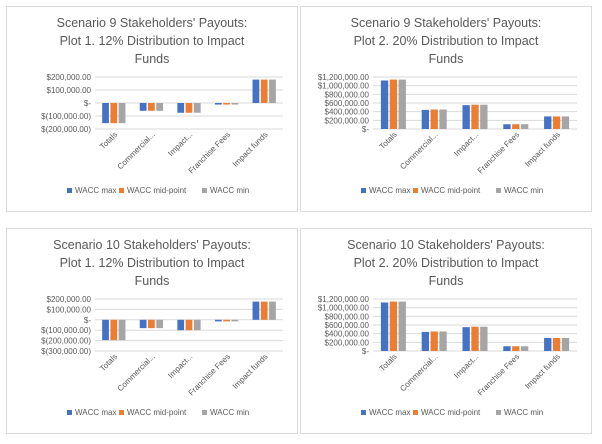  Describe the element at coordinates (347, 342) in the screenshot. I see `y-tick-label: $200,000.00` at that location.